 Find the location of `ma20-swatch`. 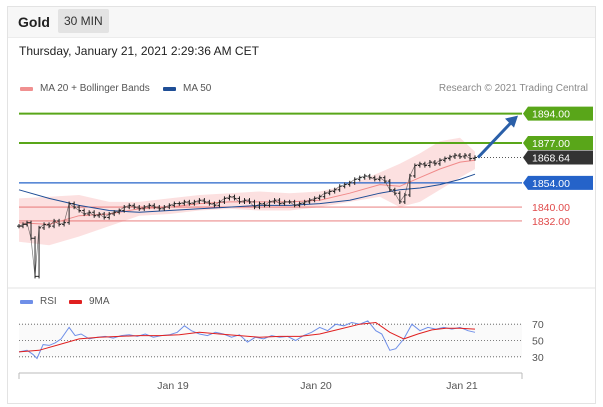

ma20-swatch is located at coordinates (26, 88).